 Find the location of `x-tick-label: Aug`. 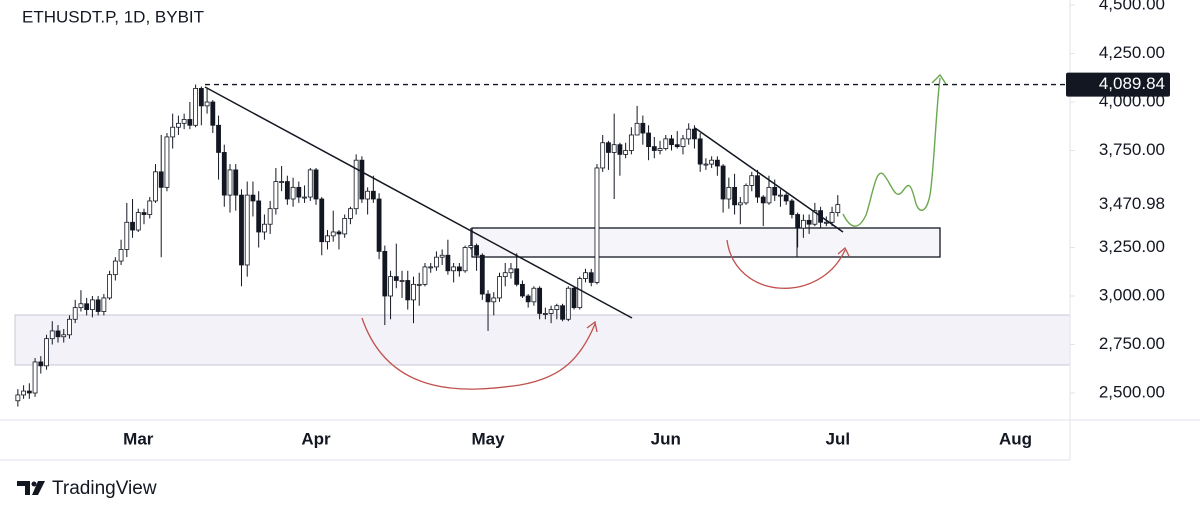

x-tick-label: Aug is located at coordinates (1015, 438).